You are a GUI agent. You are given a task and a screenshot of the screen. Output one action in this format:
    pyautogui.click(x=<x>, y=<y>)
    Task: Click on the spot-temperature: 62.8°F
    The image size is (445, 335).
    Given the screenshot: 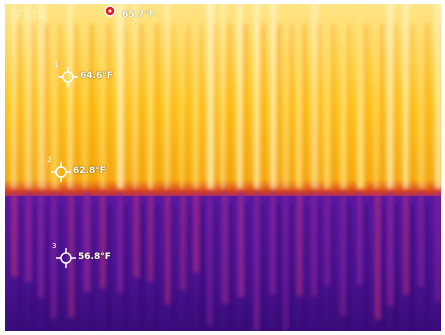 What is the action you would take?
    pyautogui.click(x=89, y=171)
    